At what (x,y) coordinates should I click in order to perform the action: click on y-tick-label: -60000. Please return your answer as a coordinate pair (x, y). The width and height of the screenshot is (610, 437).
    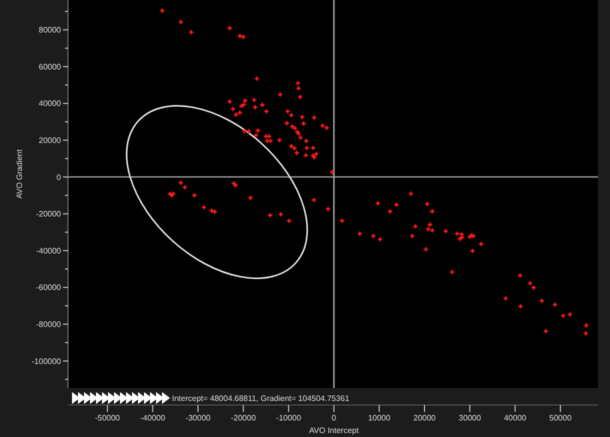
    Looking at the image, I should click on (49, 287).